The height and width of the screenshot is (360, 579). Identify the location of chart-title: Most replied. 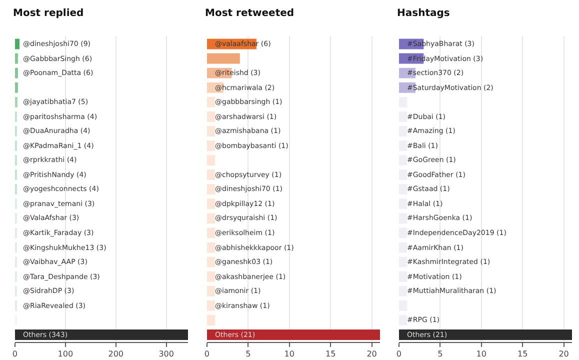
(48, 13).